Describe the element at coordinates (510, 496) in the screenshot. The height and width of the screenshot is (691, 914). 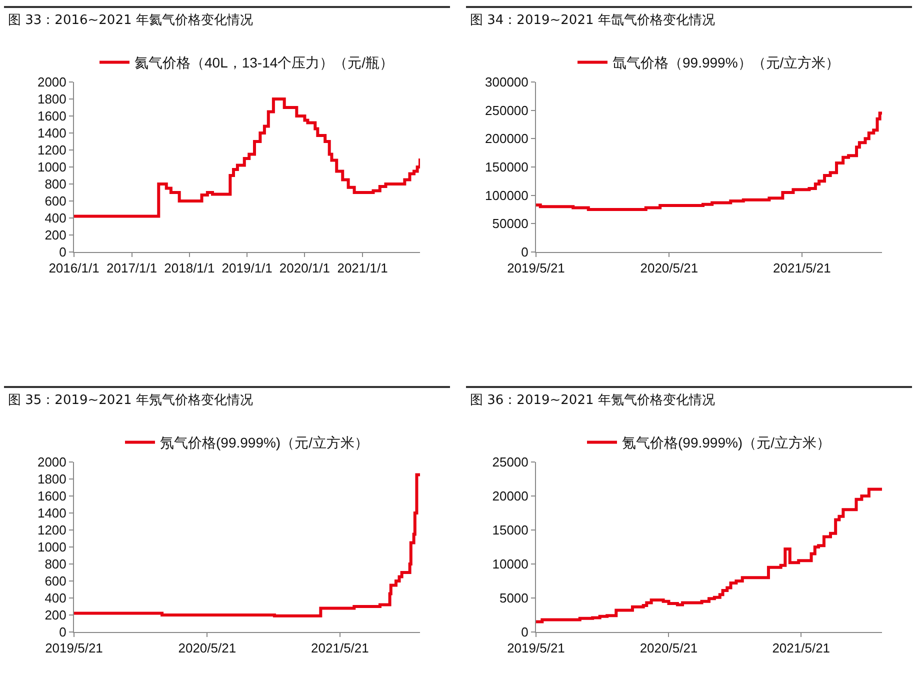
I see `y-tick-label: 20000` at that location.